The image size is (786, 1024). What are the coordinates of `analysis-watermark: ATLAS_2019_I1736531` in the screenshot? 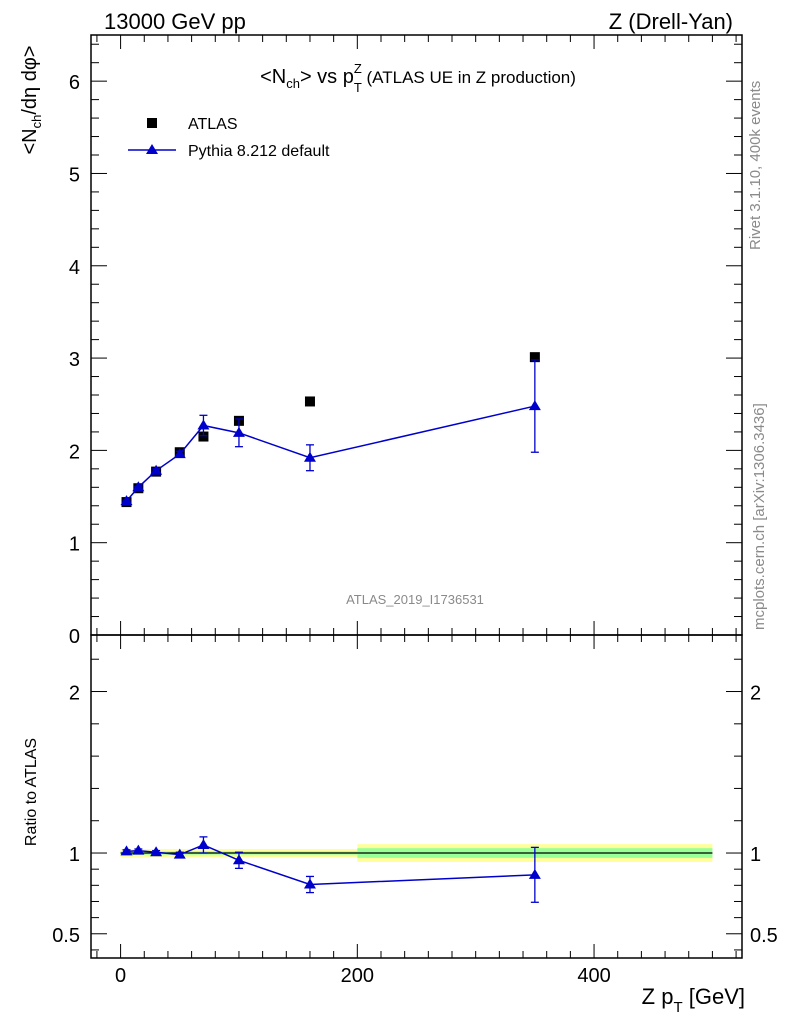 It's located at (415, 599).